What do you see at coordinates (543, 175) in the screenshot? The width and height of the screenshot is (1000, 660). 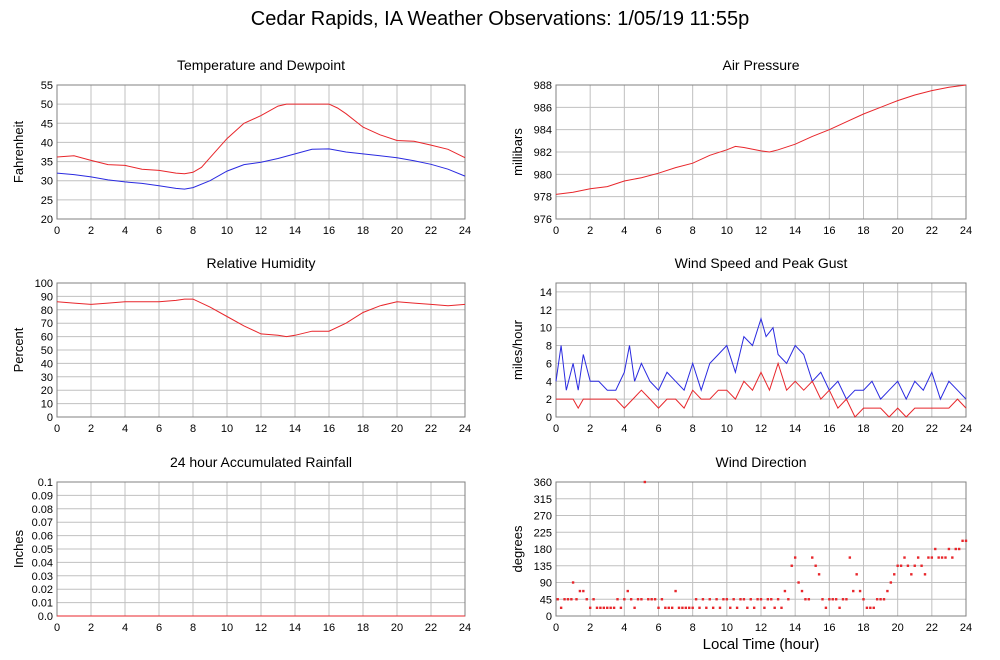 I see `y-tick-label: 980` at bounding box center [543, 175].